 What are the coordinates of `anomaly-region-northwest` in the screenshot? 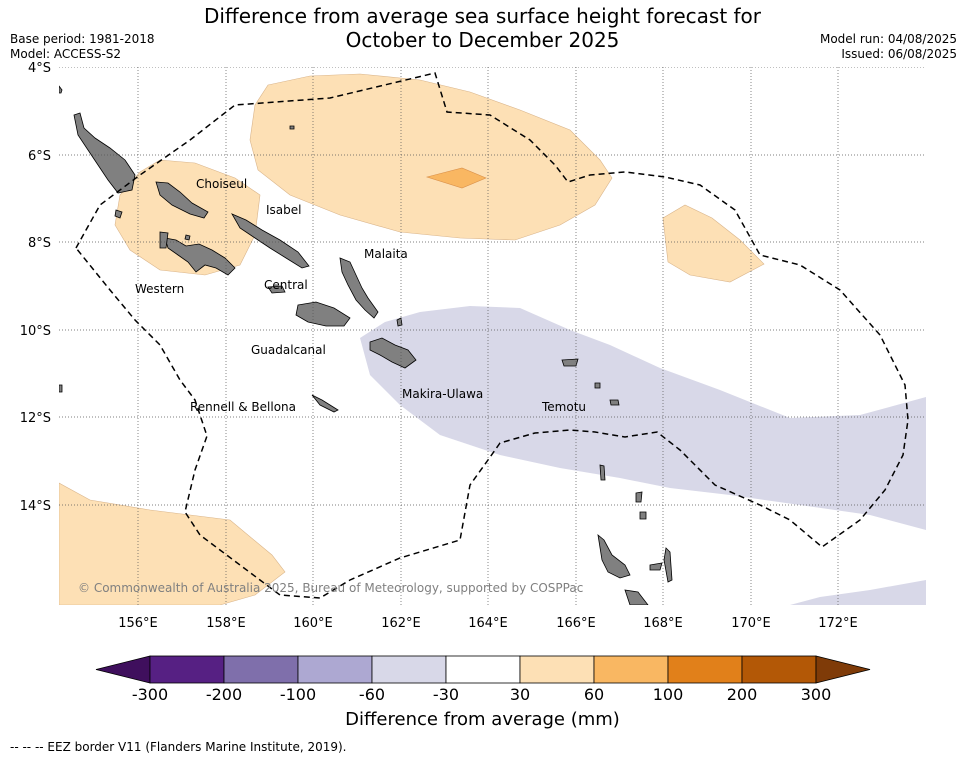 It's located at (187, 217).